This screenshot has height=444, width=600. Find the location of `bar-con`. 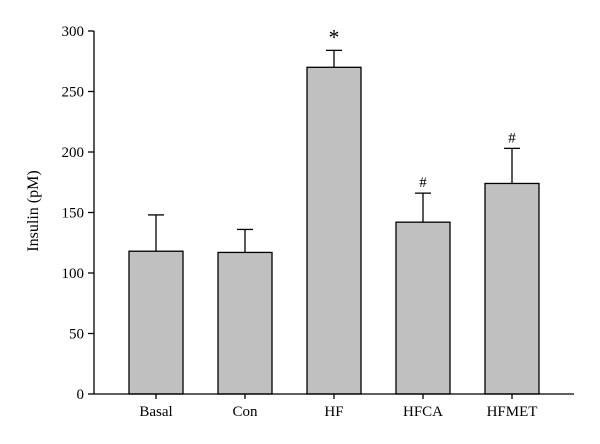

bar-con is located at coordinates (245, 323).